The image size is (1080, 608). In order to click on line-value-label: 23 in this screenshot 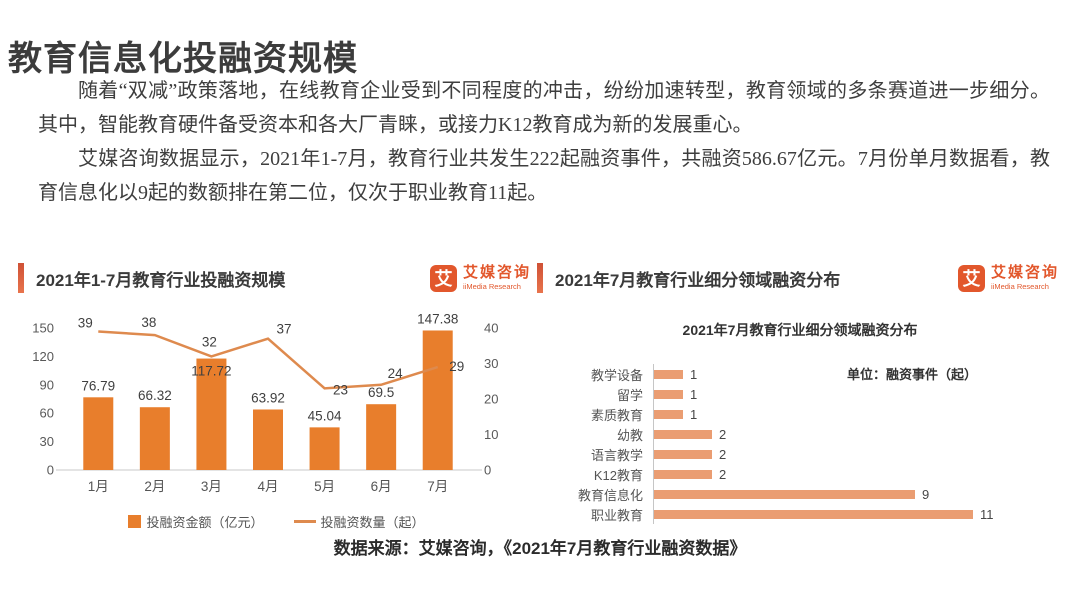, I will do `click(340, 389)`.